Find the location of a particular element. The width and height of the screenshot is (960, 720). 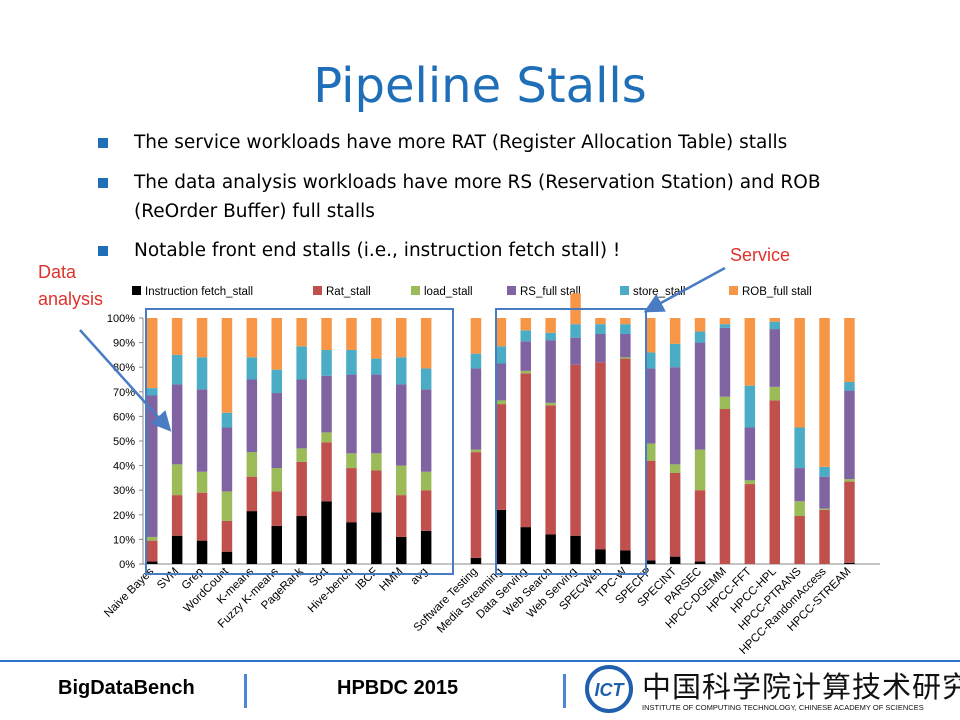

y-tick-label: 70% is located at coordinates (124, 393).